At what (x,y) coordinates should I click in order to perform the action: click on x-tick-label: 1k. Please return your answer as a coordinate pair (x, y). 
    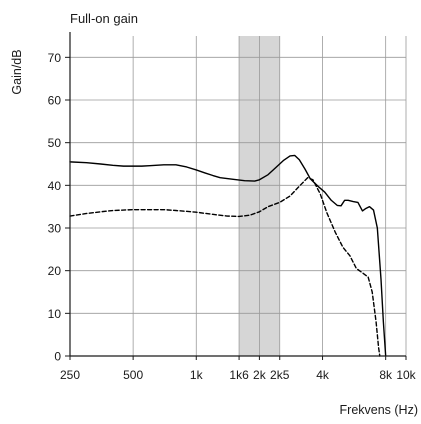
    Looking at the image, I should click on (197, 375).